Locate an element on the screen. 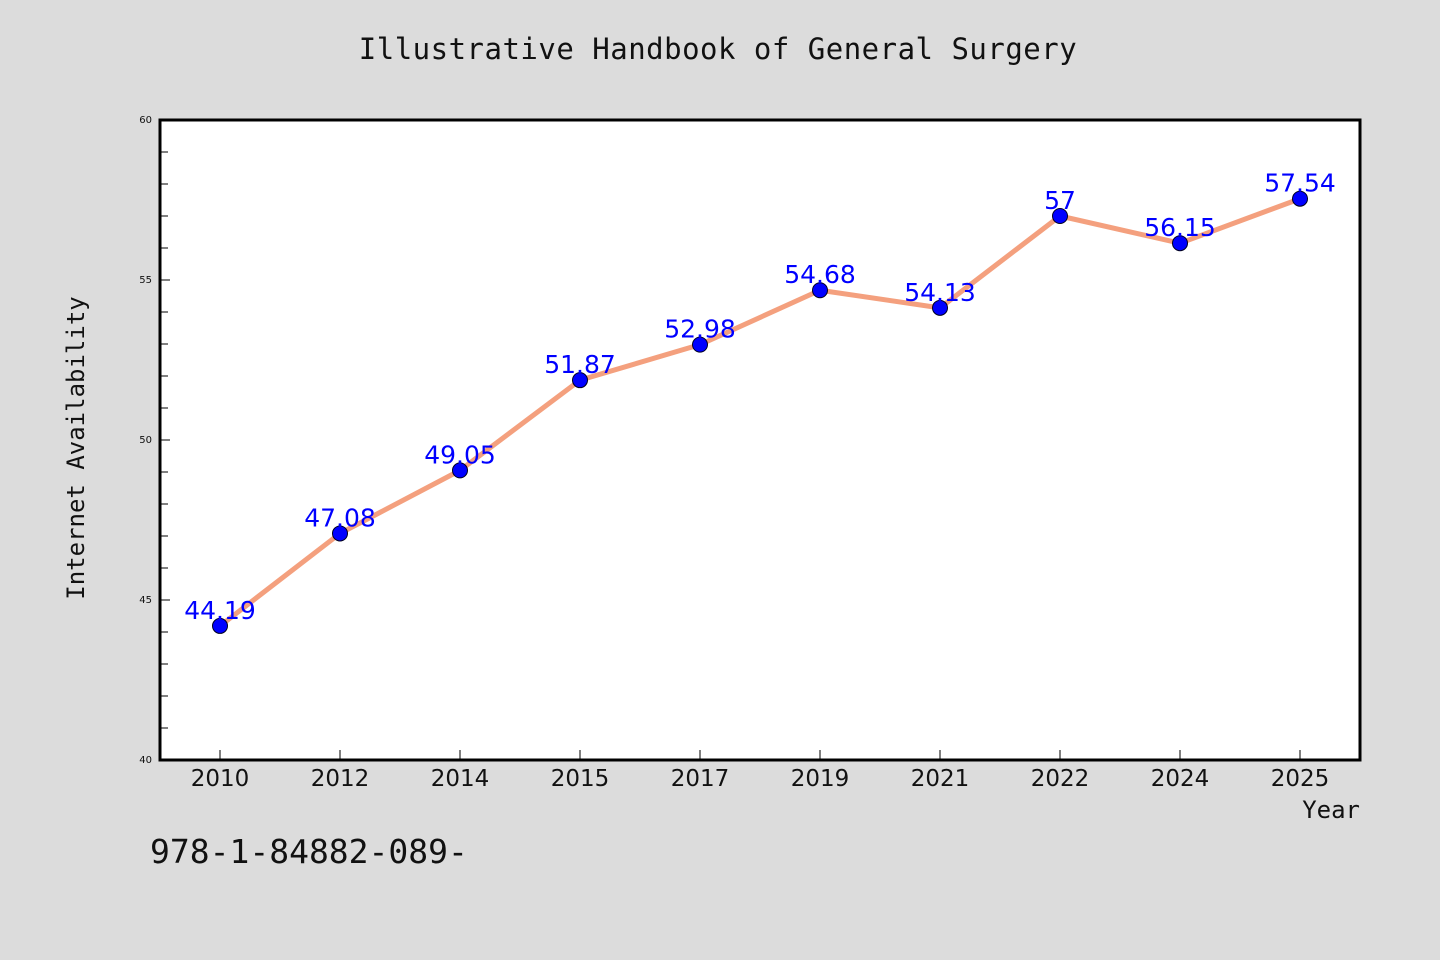 The height and width of the screenshot is (960, 1440). data-label: 56.15 is located at coordinates (1180, 227).